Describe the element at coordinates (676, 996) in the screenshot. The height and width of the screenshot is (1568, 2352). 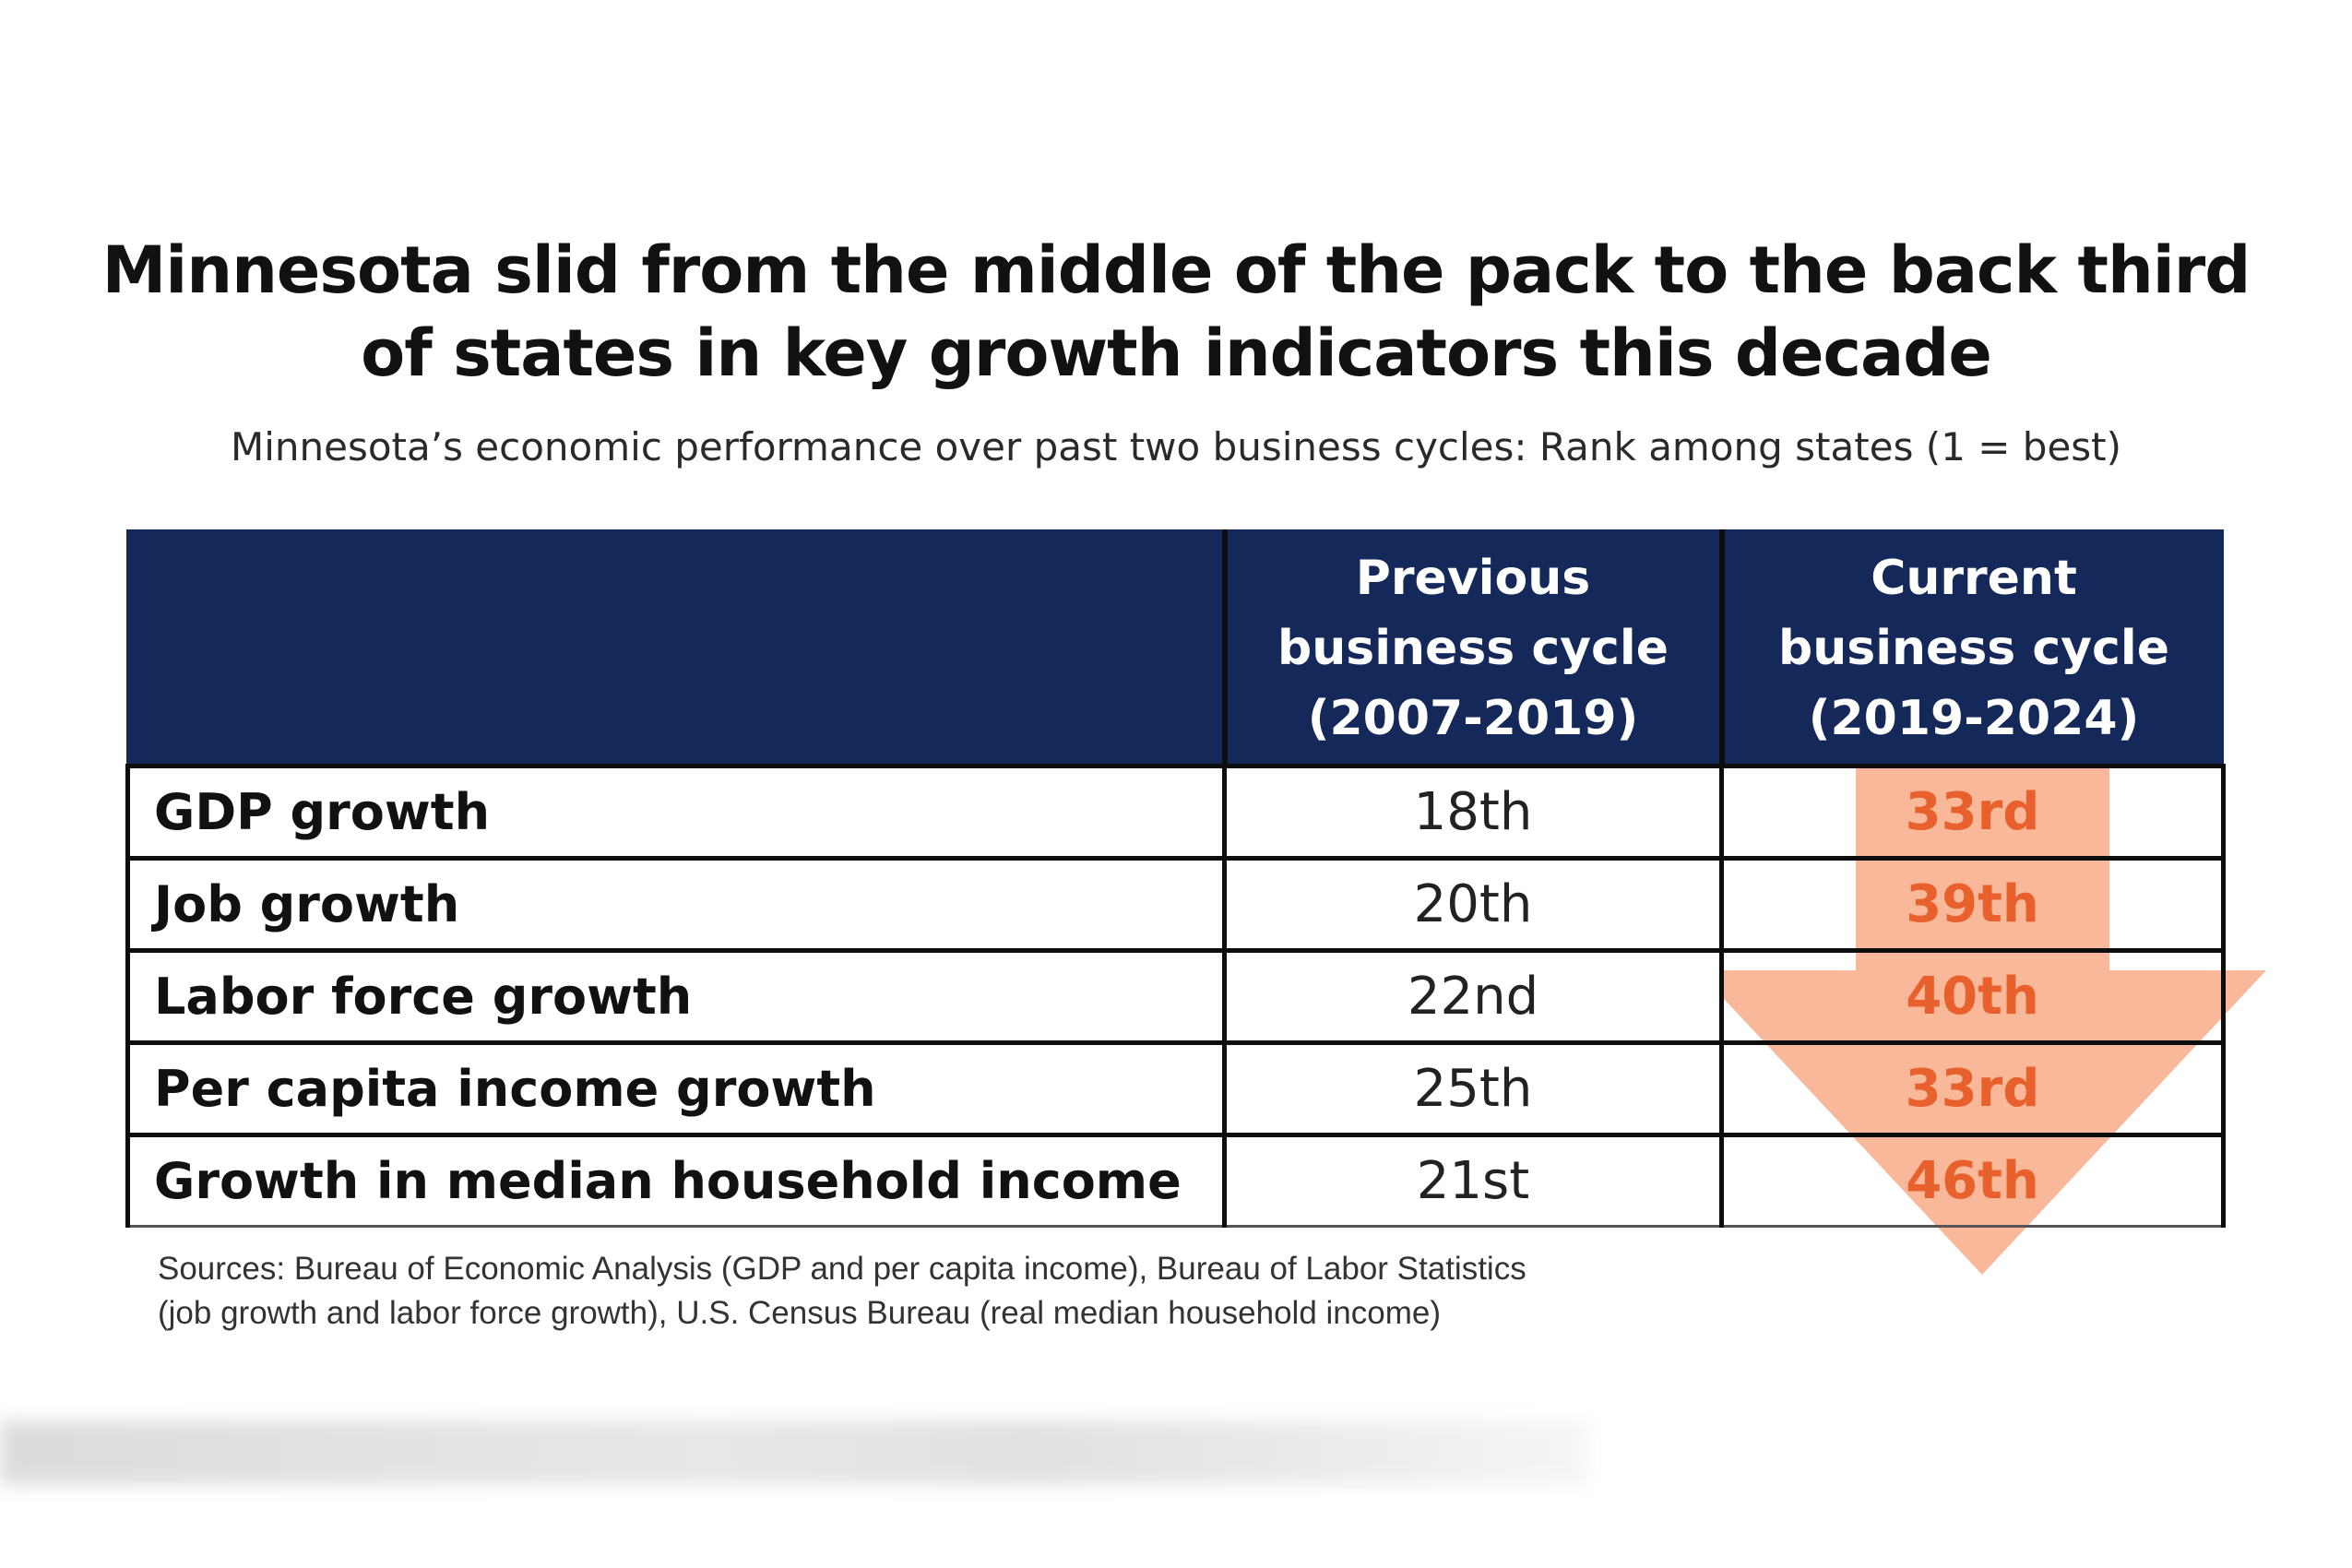
I see `row-label-labor-force-growth: Labor force growth` at that location.